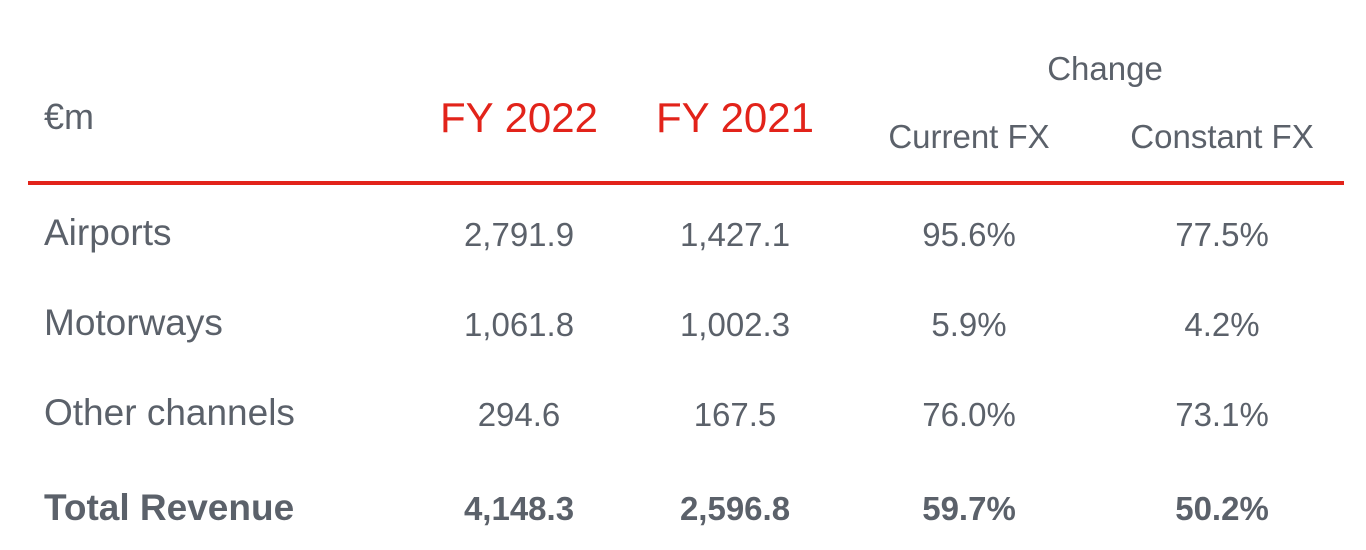 This screenshot has width=1366, height=550. Describe the element at coordinates (519, 117) in the screenshot. I see `header-fy2022: FY 2022` at that location.